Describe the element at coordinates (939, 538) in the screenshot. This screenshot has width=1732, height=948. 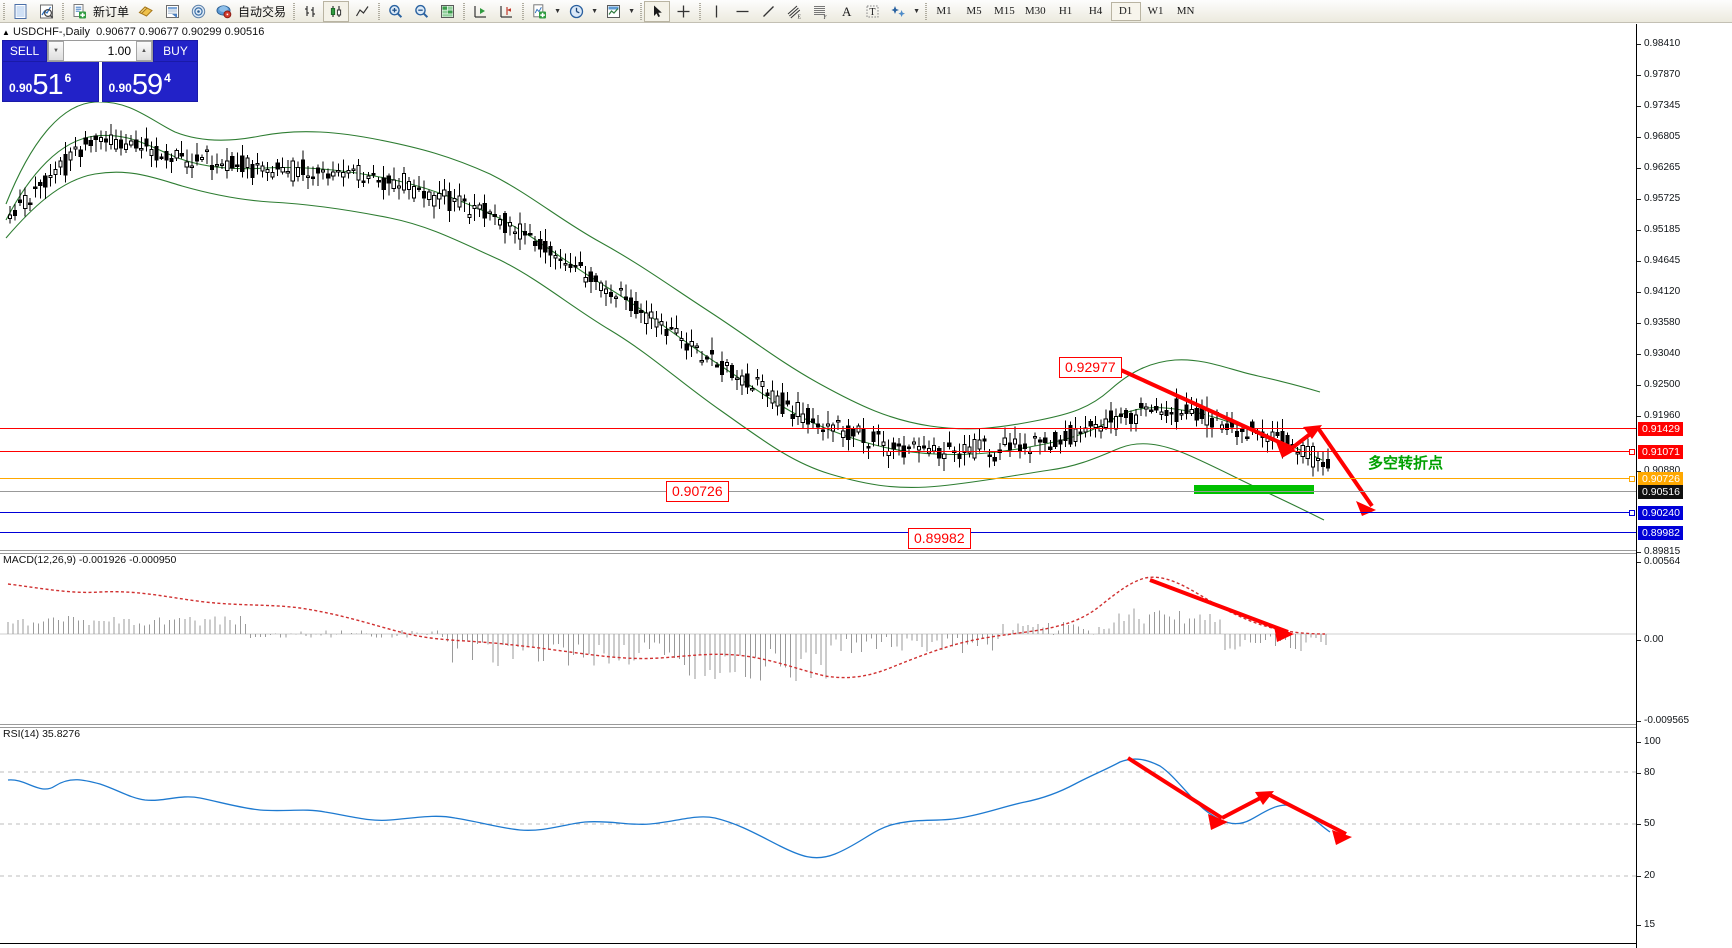
I see `price-tag-low: 0.89982` at that location.